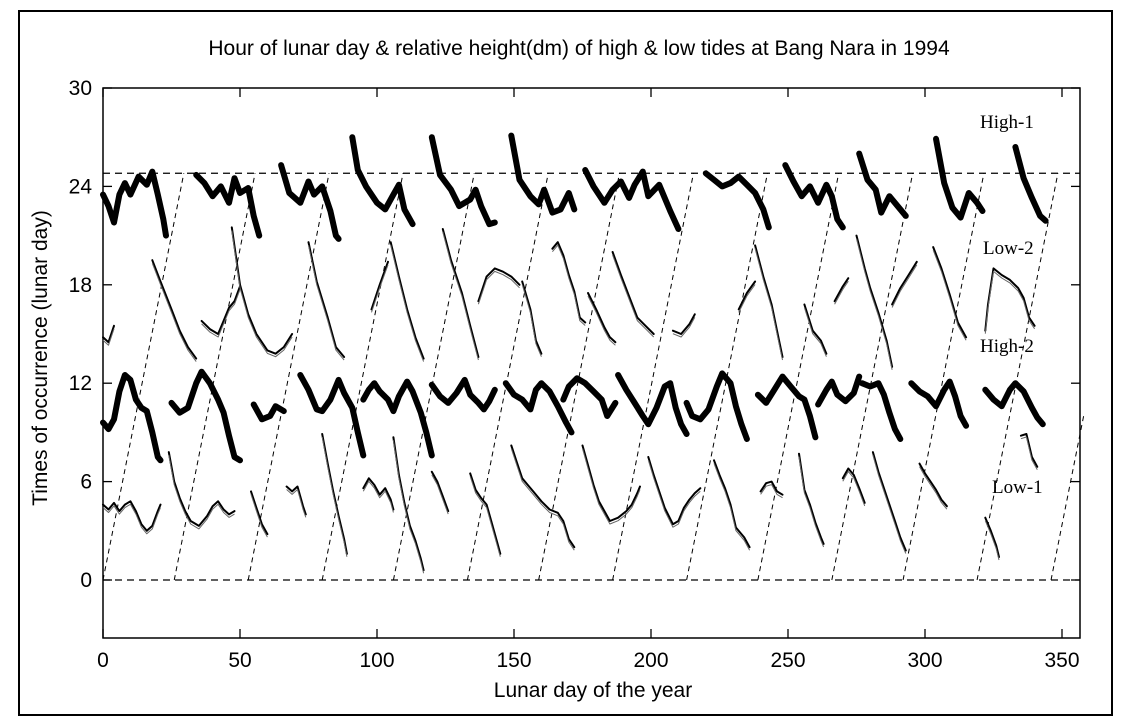  Describe the element at coordinates (80, 383) in the screenshot. I see `y-tick-label: 12` at that location.